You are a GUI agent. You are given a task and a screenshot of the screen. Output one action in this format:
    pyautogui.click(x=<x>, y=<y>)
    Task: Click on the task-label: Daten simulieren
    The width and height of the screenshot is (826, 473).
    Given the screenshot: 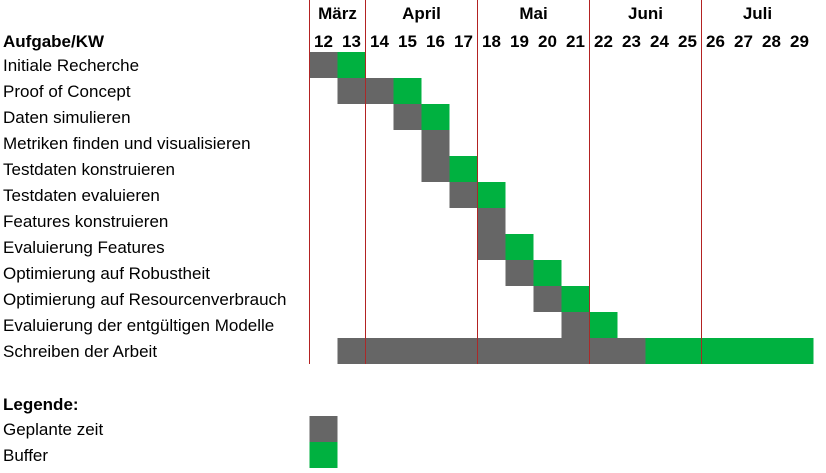 What is the action you would take?
    pyautogui.click(x=67, y=117)
    